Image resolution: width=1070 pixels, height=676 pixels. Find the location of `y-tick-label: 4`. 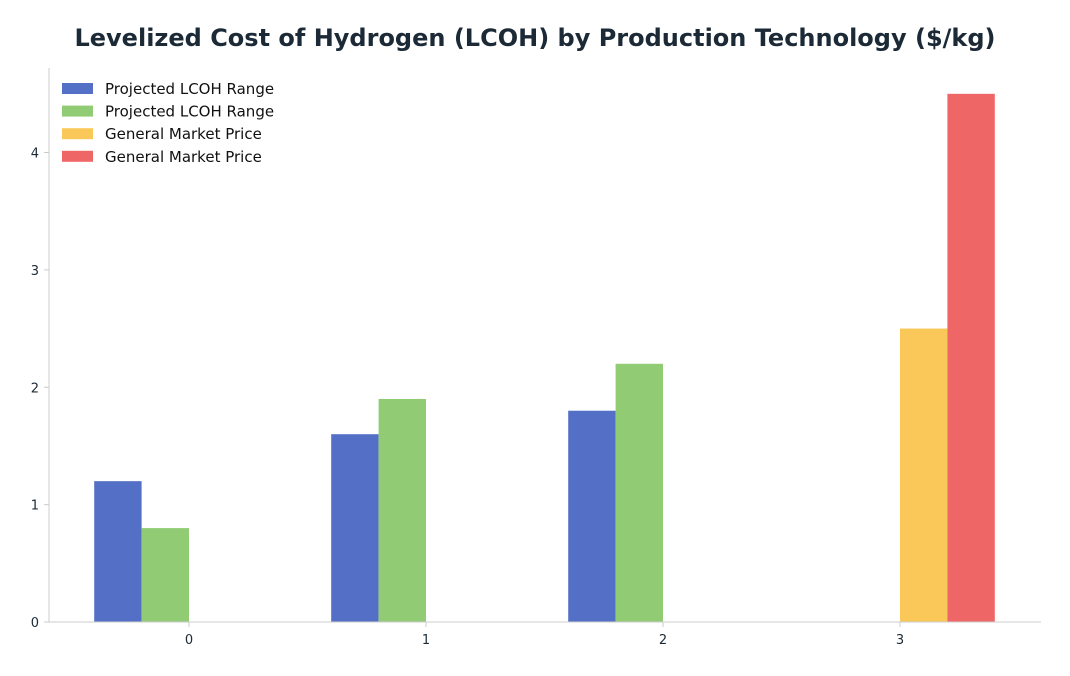

y-tick-label: 4 is located at coordinates (35, 154).